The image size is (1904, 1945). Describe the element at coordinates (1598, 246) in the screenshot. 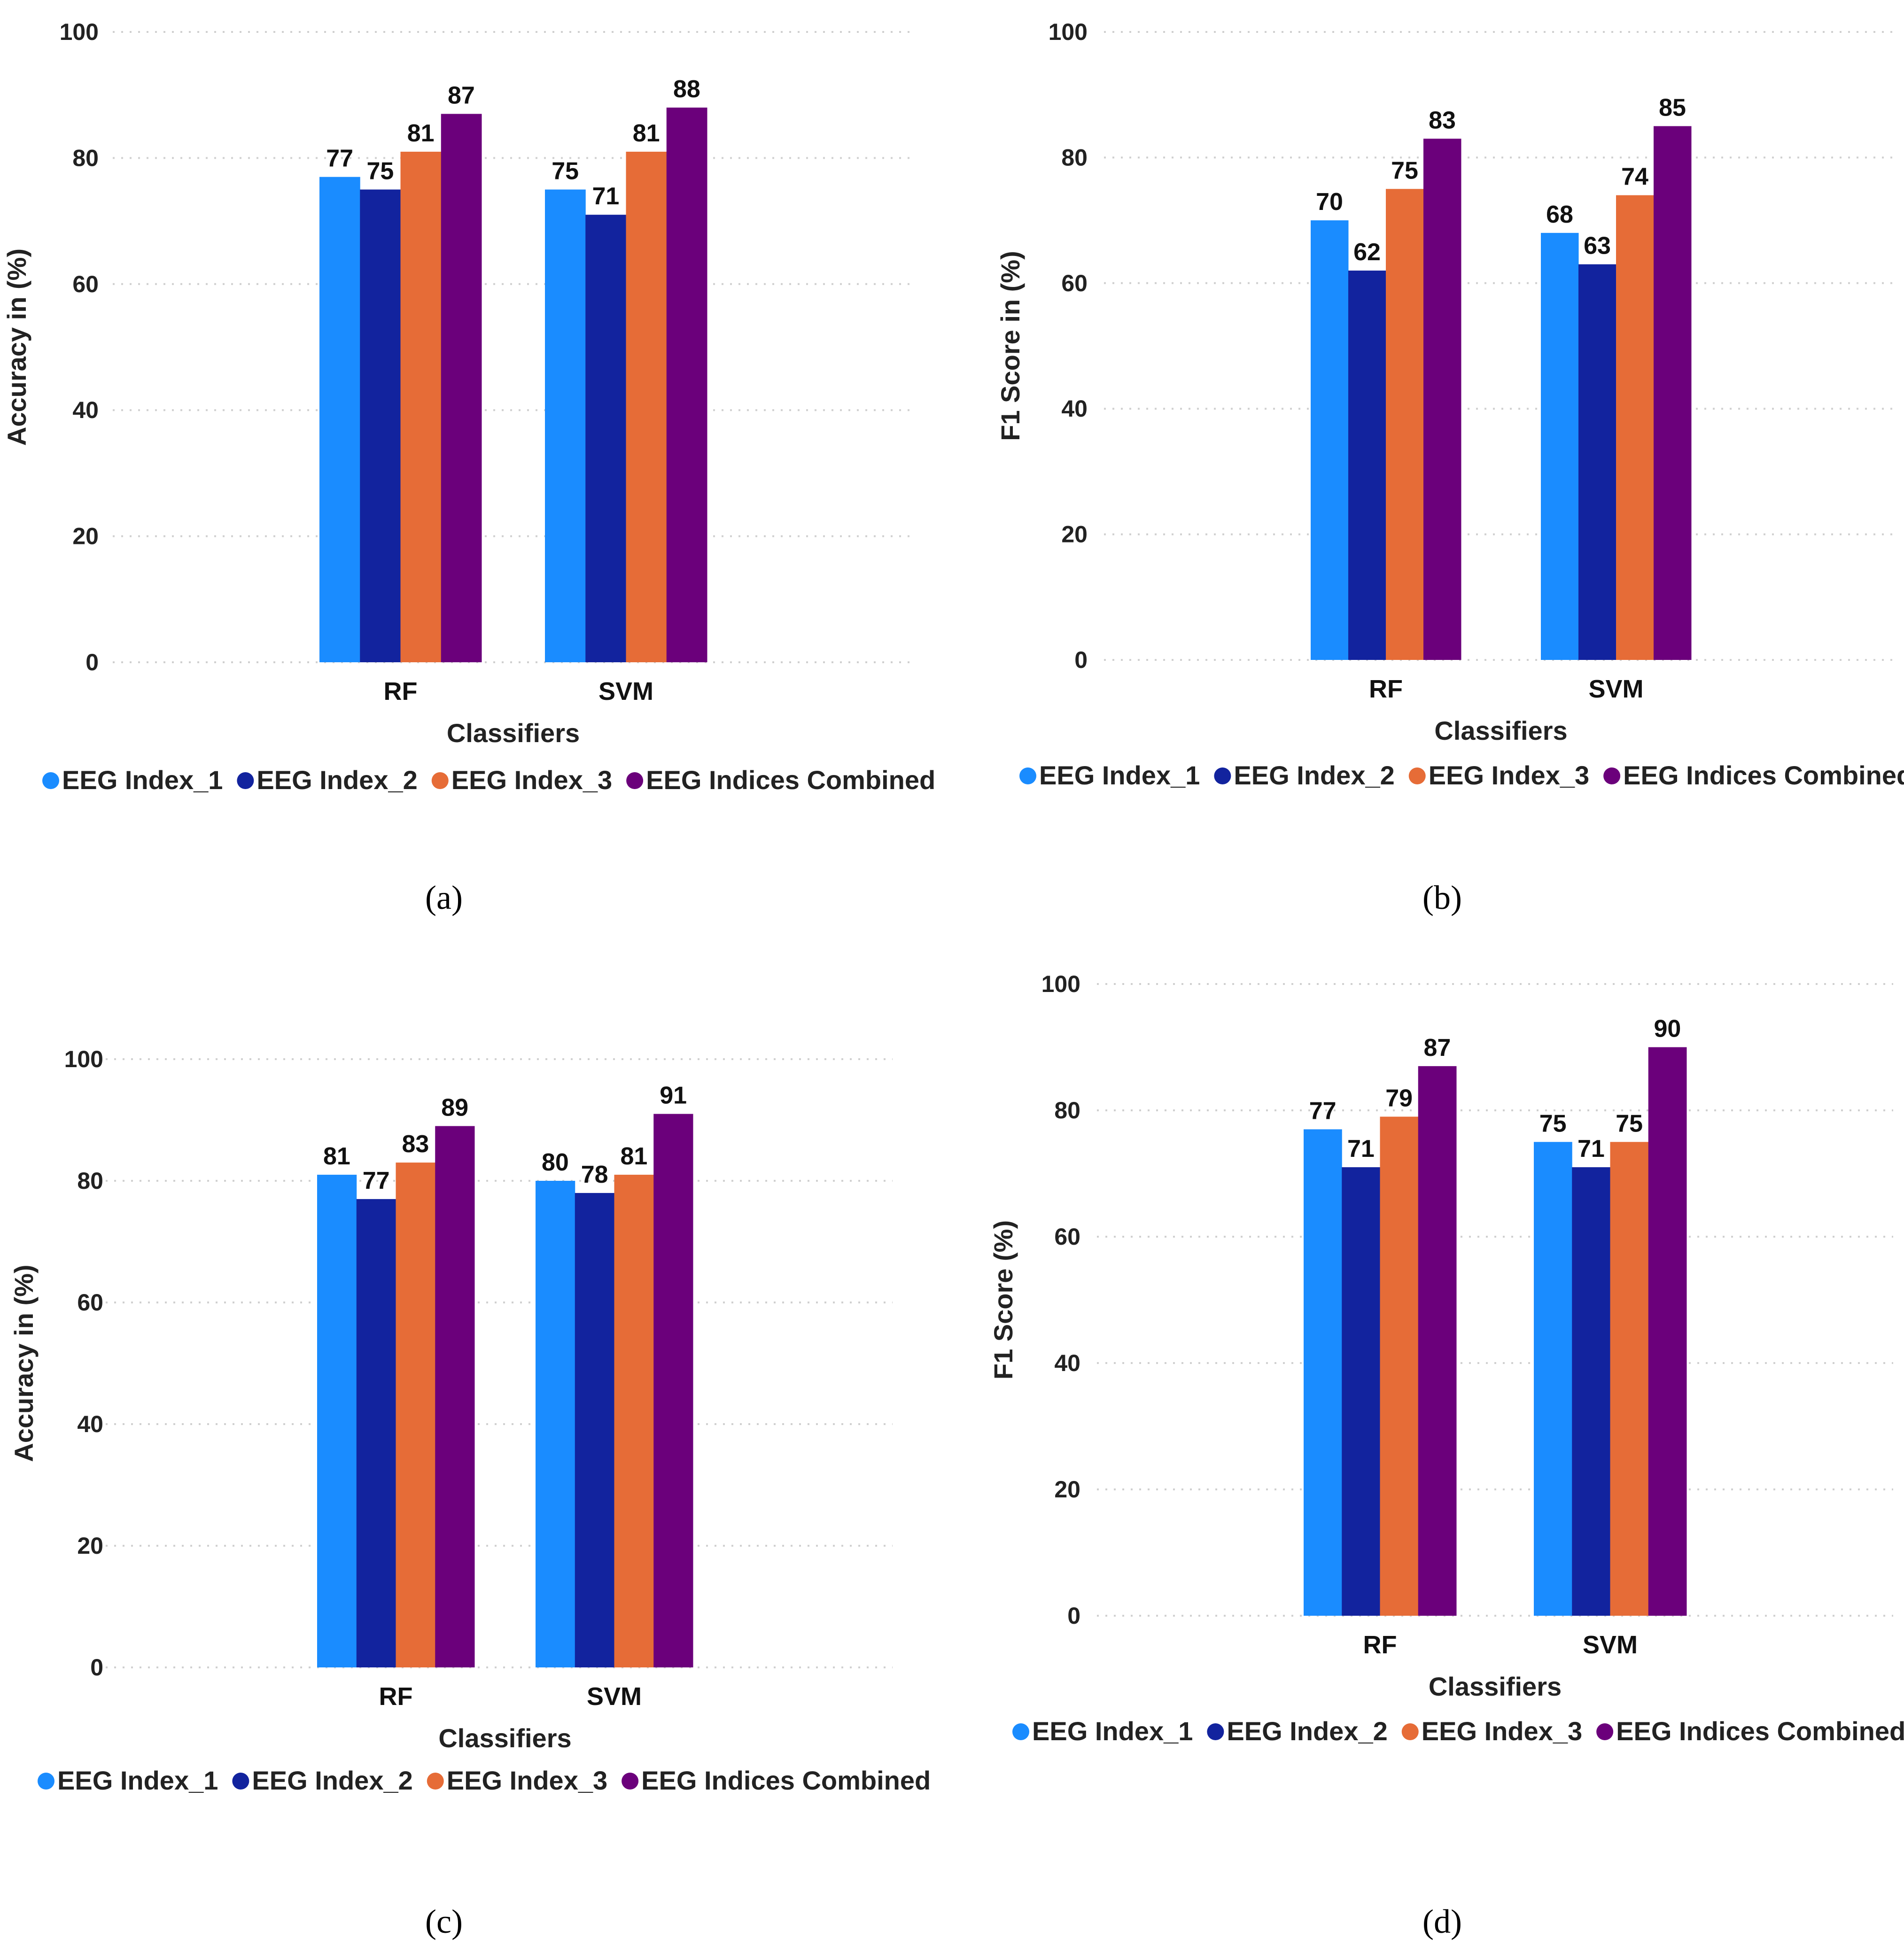

I see `bar-data-label: 63` at that location.